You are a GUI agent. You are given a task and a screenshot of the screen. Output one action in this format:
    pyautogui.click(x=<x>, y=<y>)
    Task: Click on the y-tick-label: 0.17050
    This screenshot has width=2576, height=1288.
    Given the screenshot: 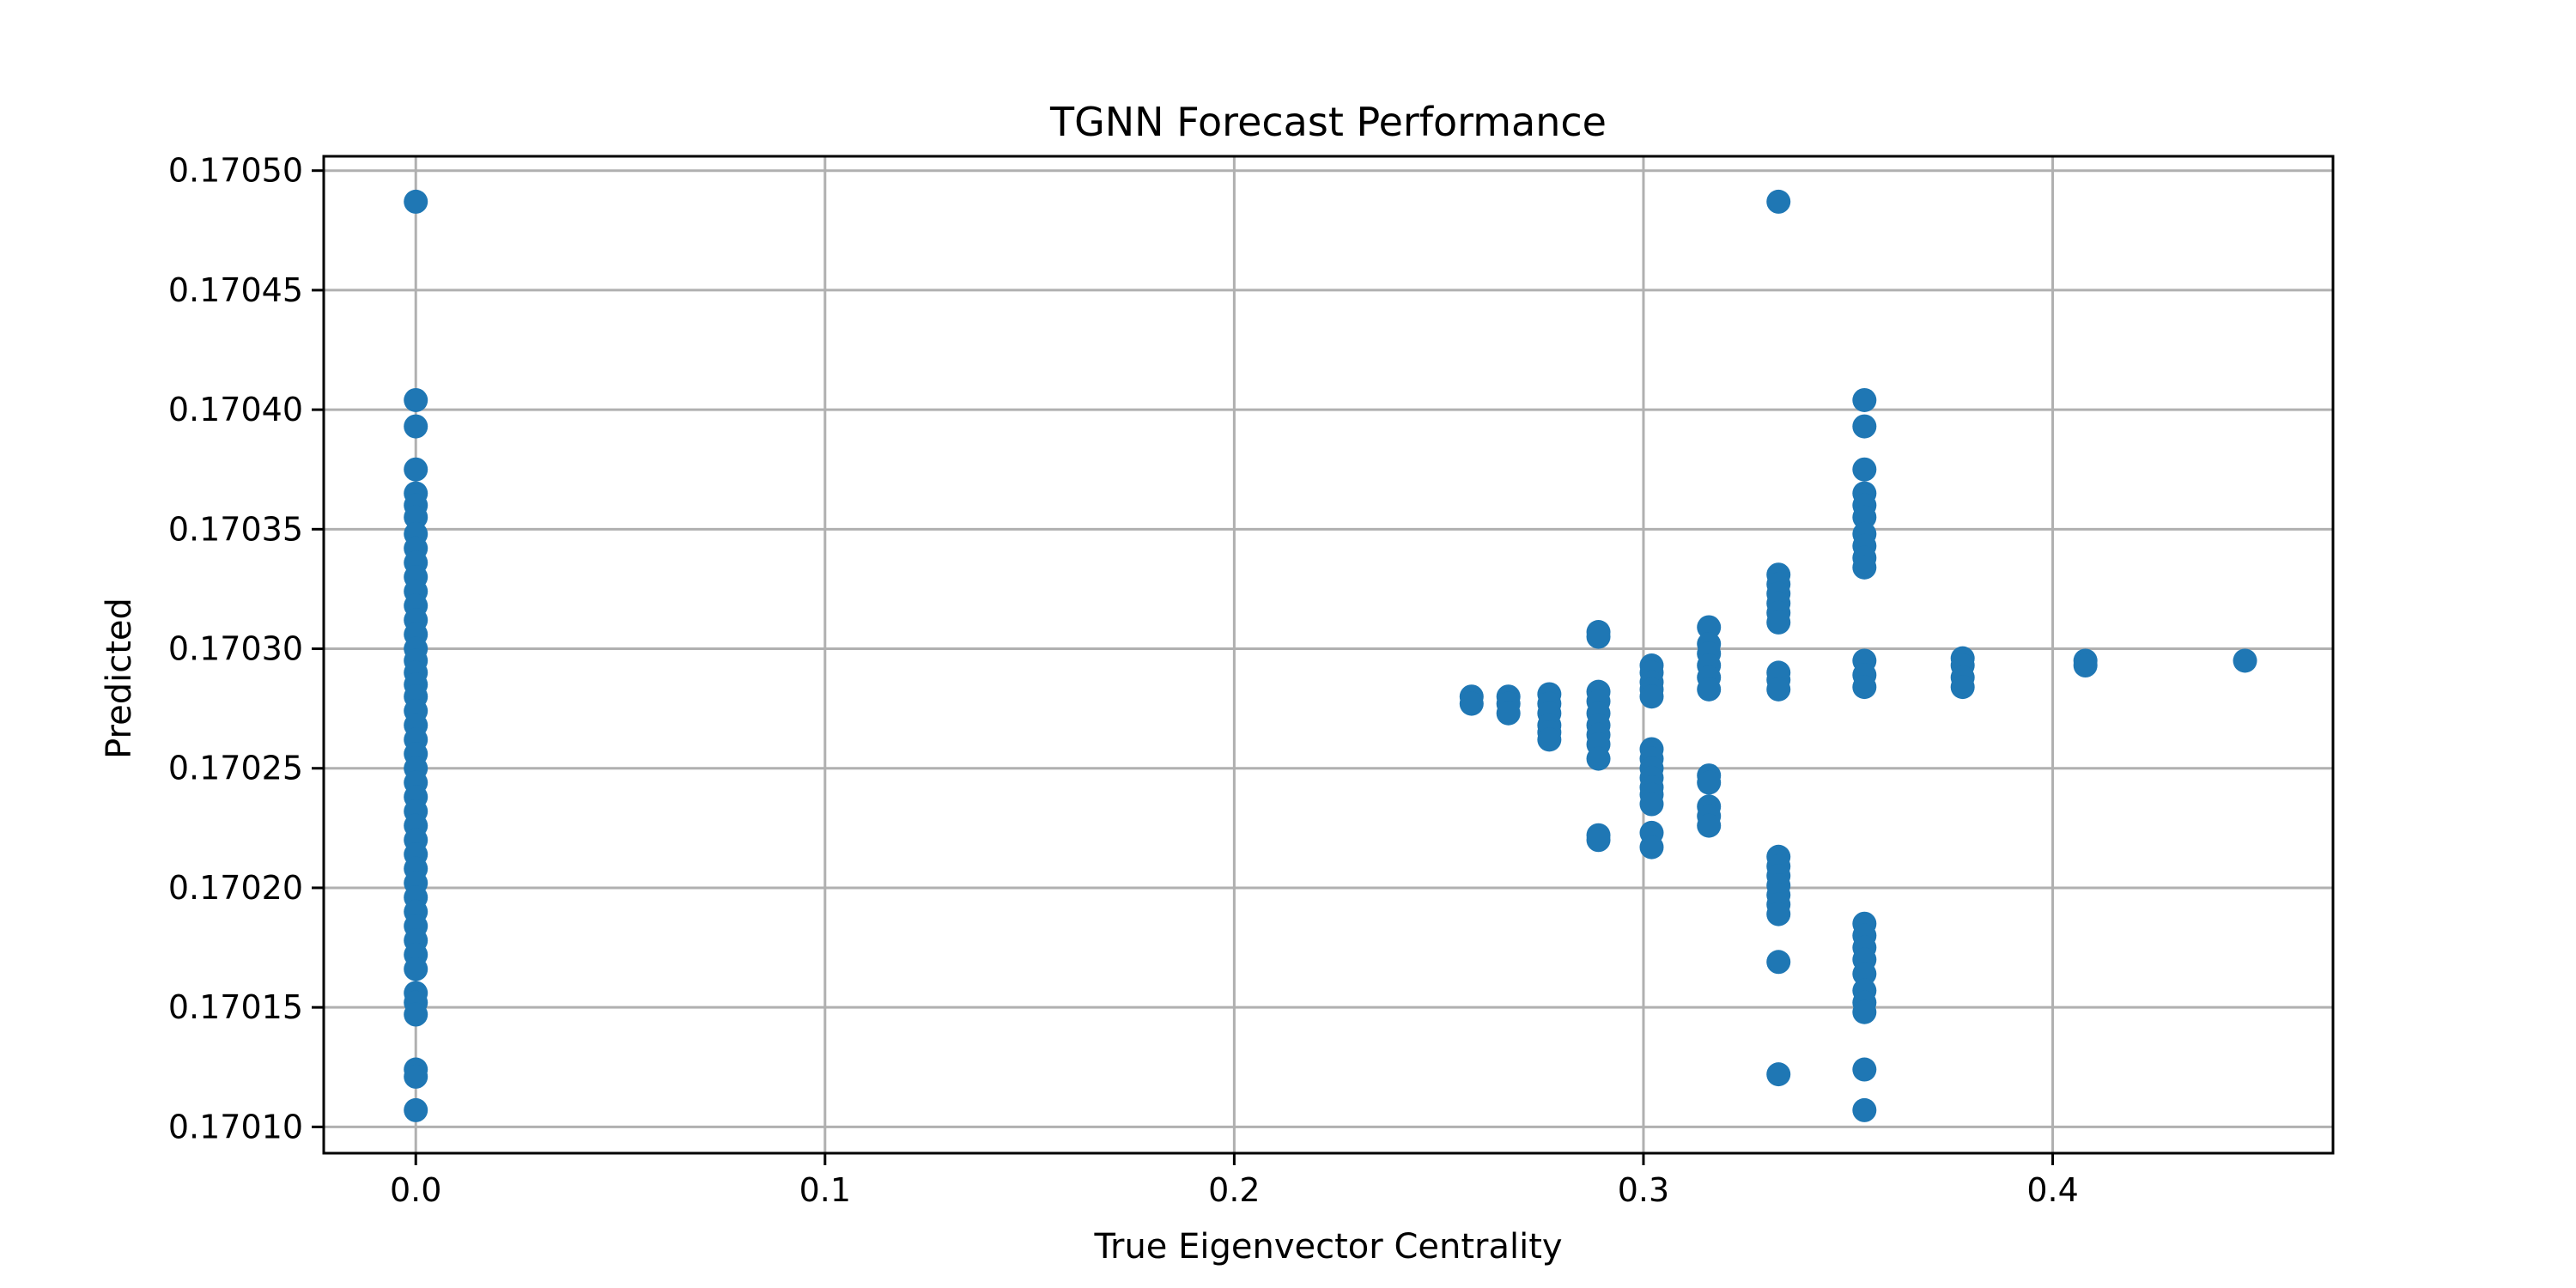 What is the action you would take?
    pyautogui.click(x=236, y=171)
    